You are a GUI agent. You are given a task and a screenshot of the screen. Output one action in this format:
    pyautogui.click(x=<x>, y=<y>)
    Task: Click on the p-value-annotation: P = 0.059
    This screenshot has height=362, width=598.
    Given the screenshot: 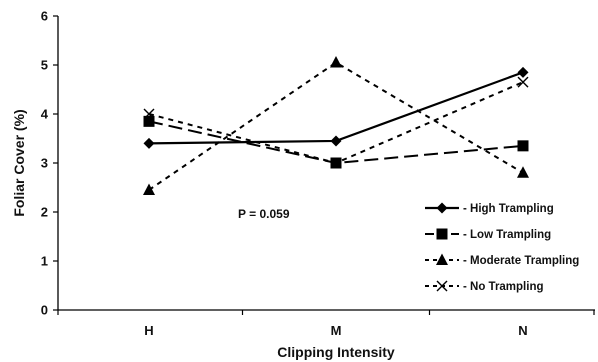 What is the action you would take?
    pyautogui.click(x=264, y=214)
    